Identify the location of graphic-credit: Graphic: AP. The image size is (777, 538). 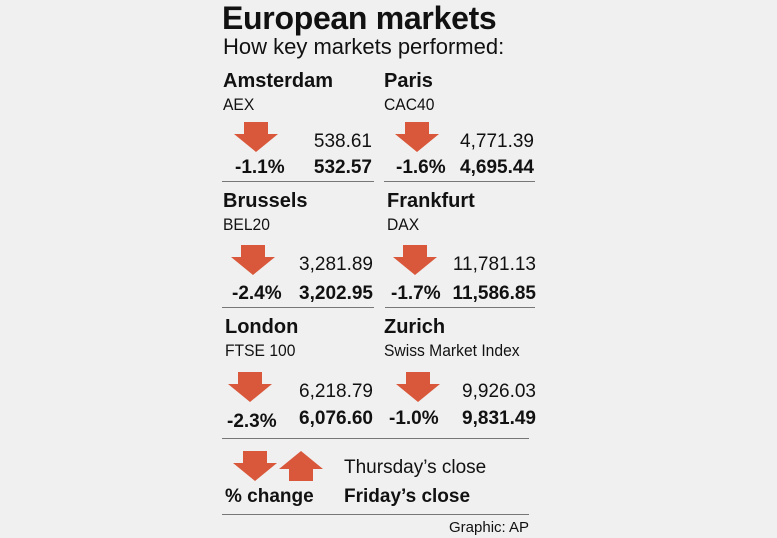
(489, 527).